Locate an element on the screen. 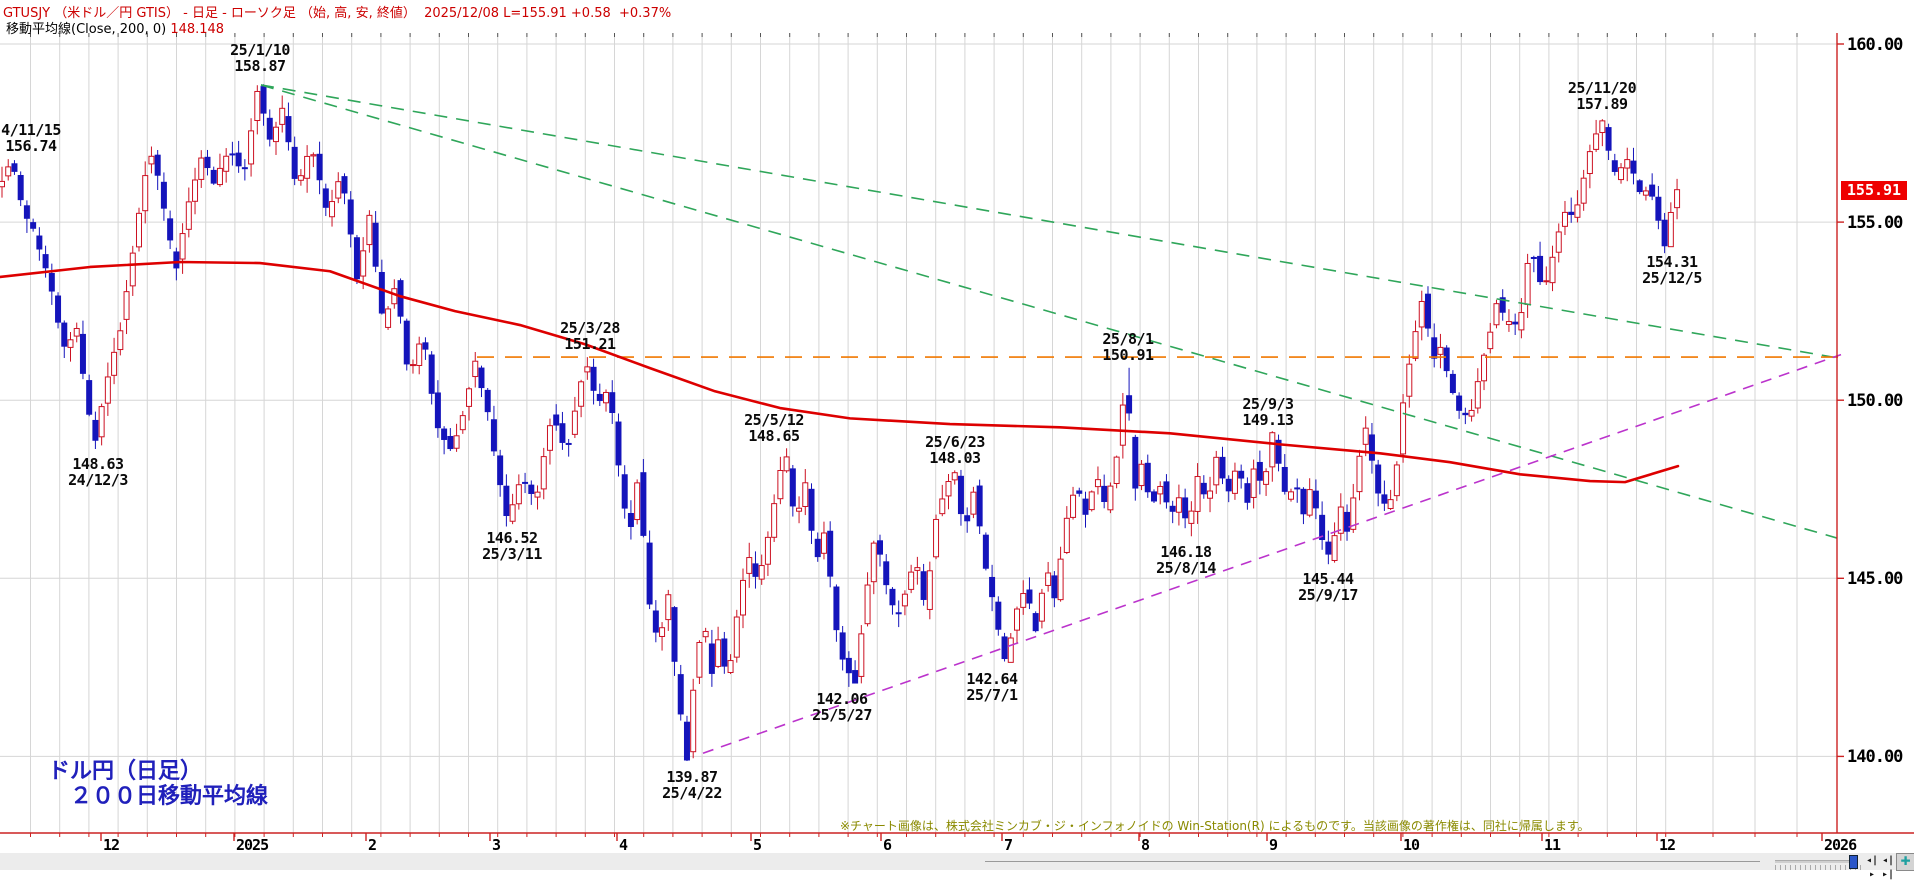 This screenshot has height=882, width=1914. swing-annotation: 142.64 25/7/1 is located at coordinates (992, 687).